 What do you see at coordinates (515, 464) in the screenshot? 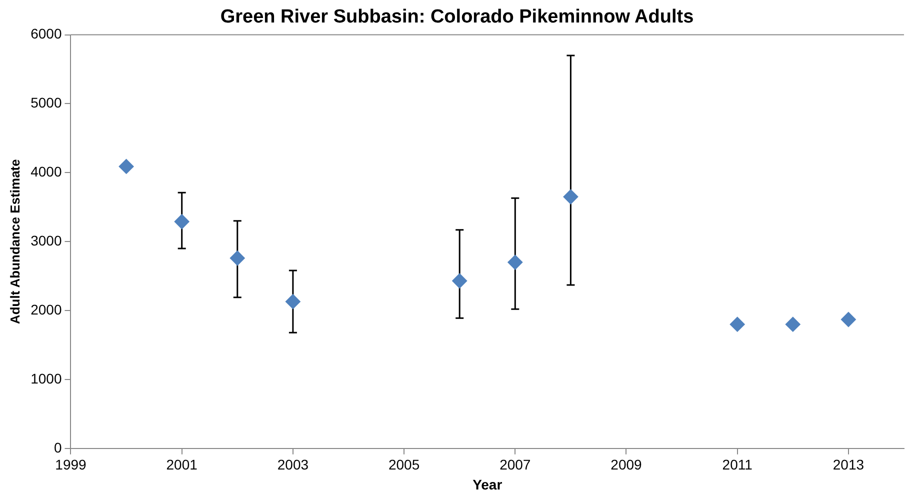
I see `x-tick-label: 2007` at bounding box center [515, 464].